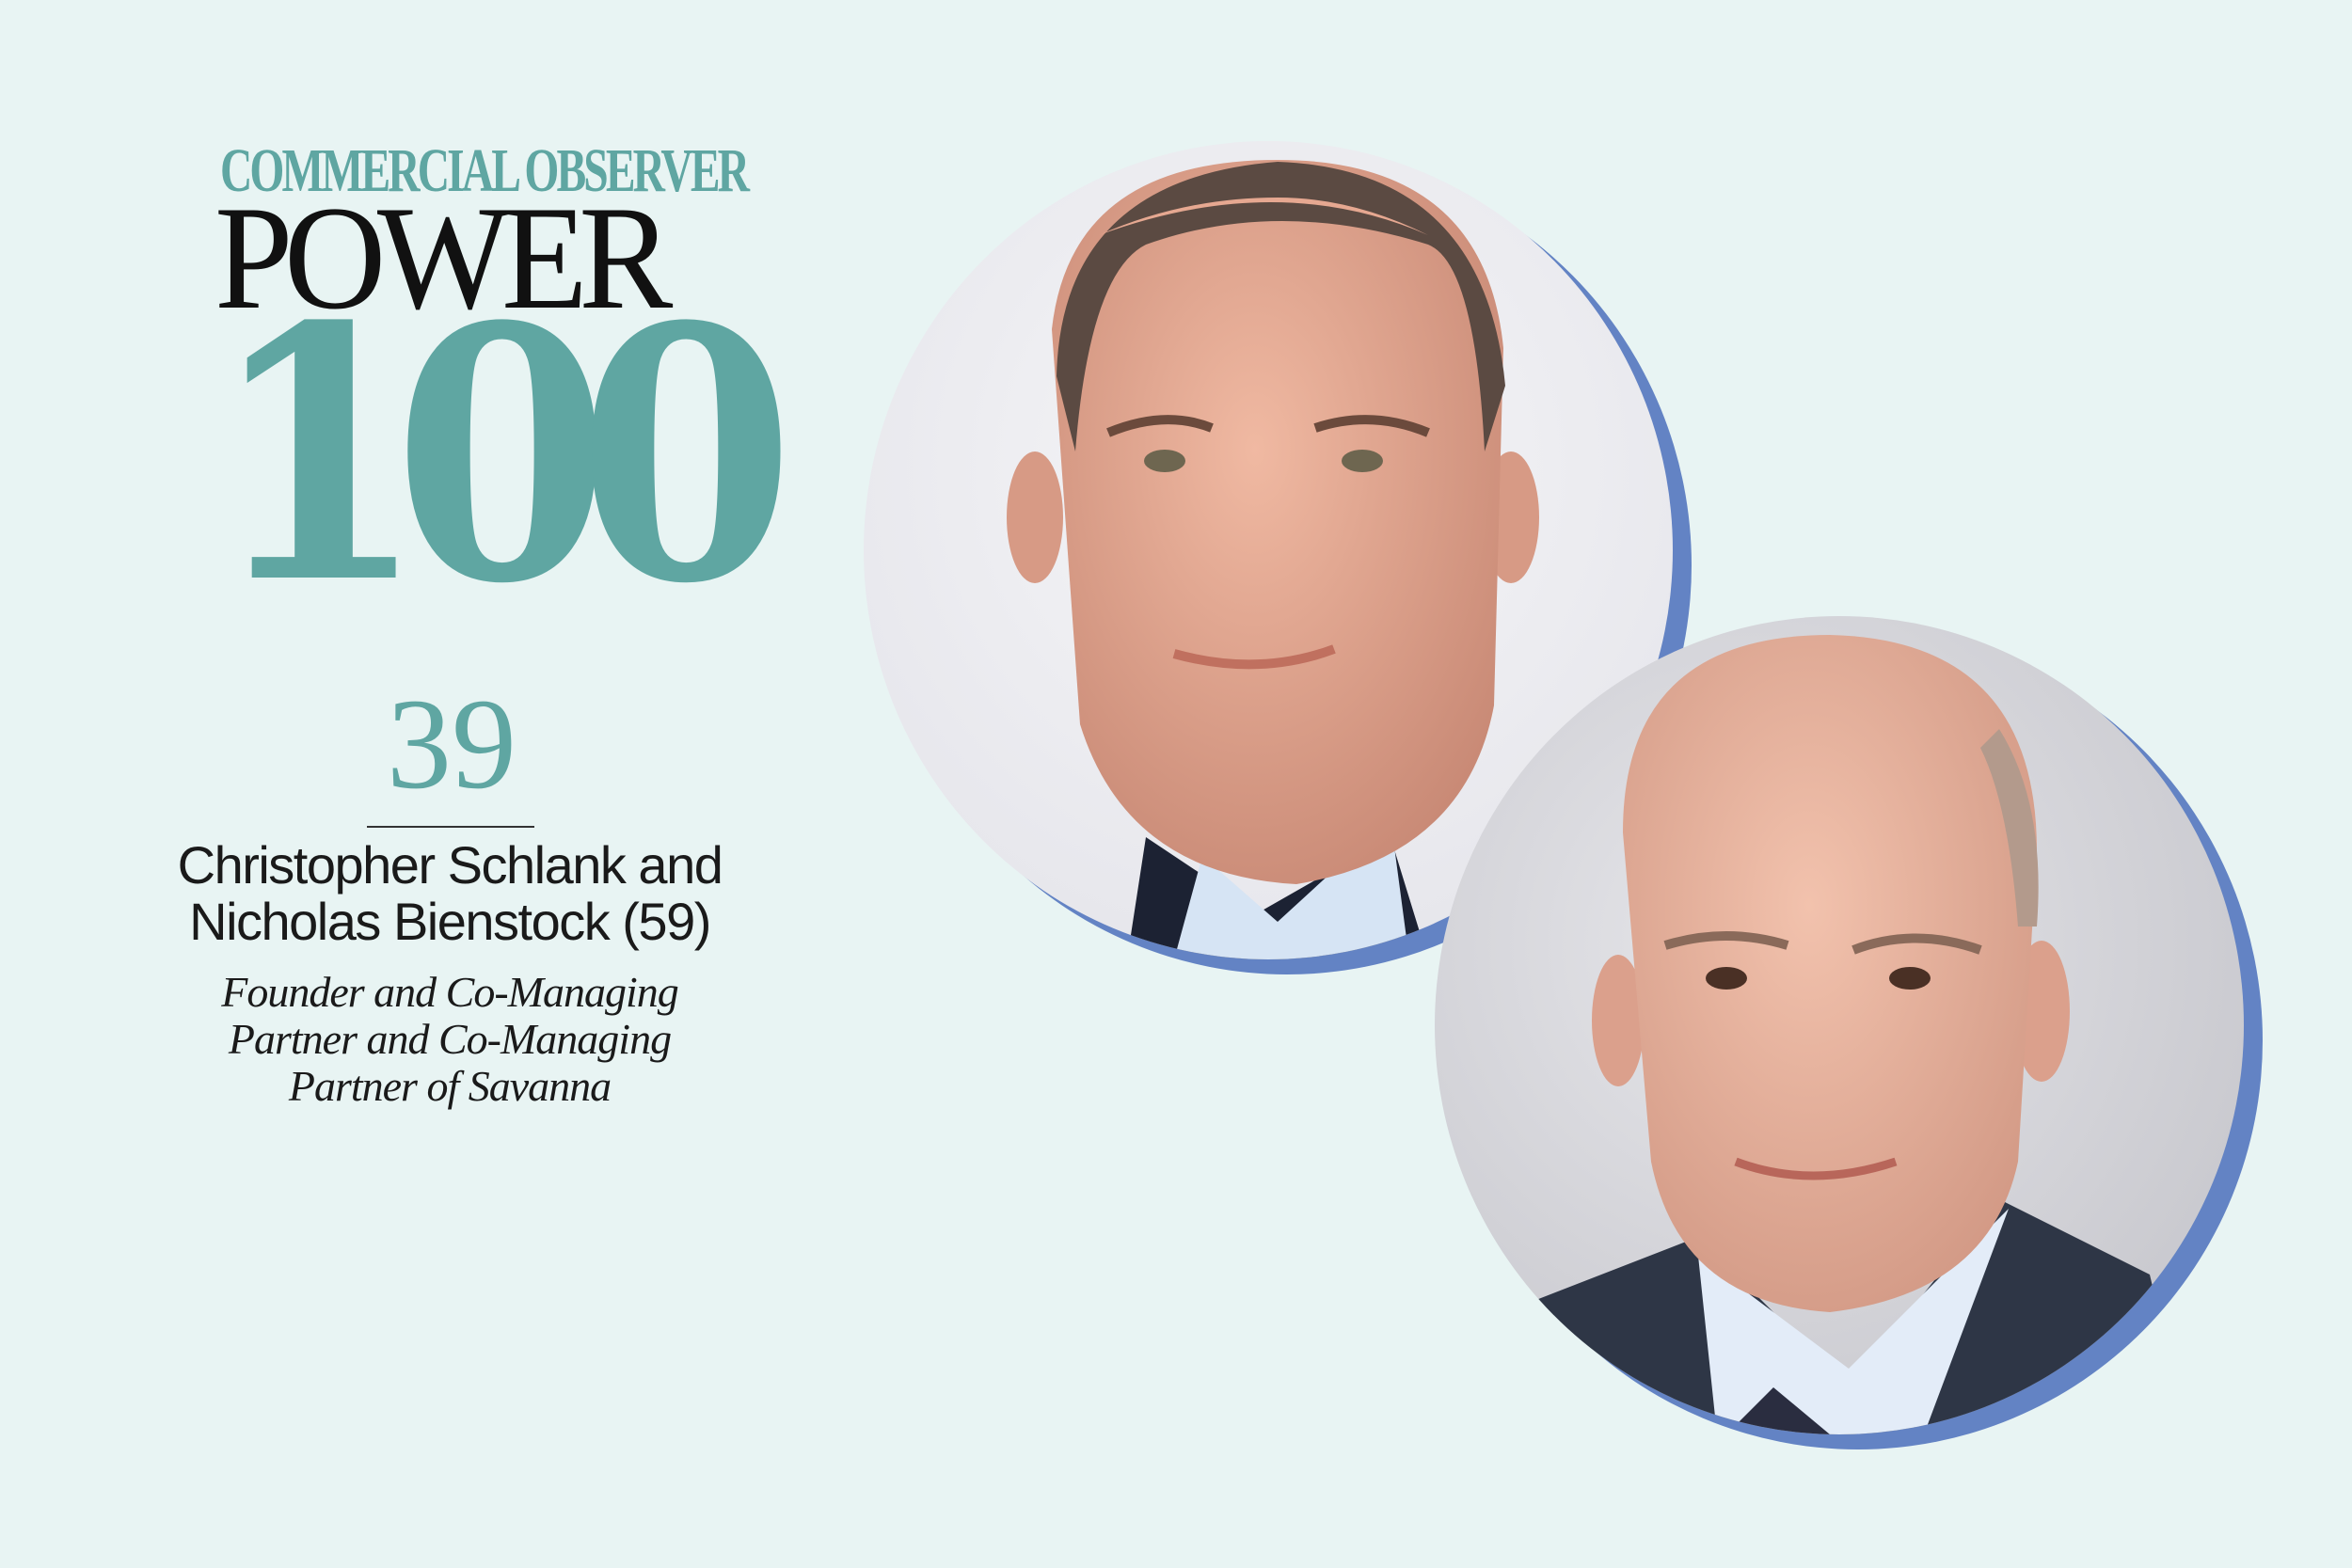 The width and height of the screenshot is (2352, 1568). I want to click on role-line: Partner of Savanna, so click(450, 1086).